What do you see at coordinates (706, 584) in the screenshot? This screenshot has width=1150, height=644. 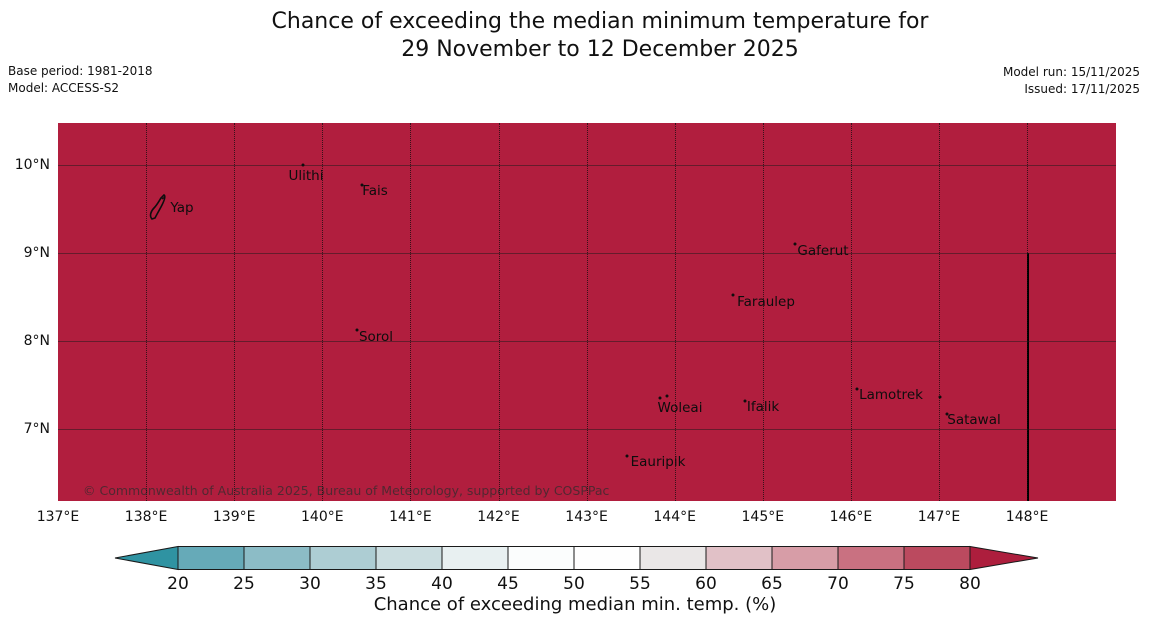 I see `colorbar-tick-label: 60` at bounding box center [706, 584].